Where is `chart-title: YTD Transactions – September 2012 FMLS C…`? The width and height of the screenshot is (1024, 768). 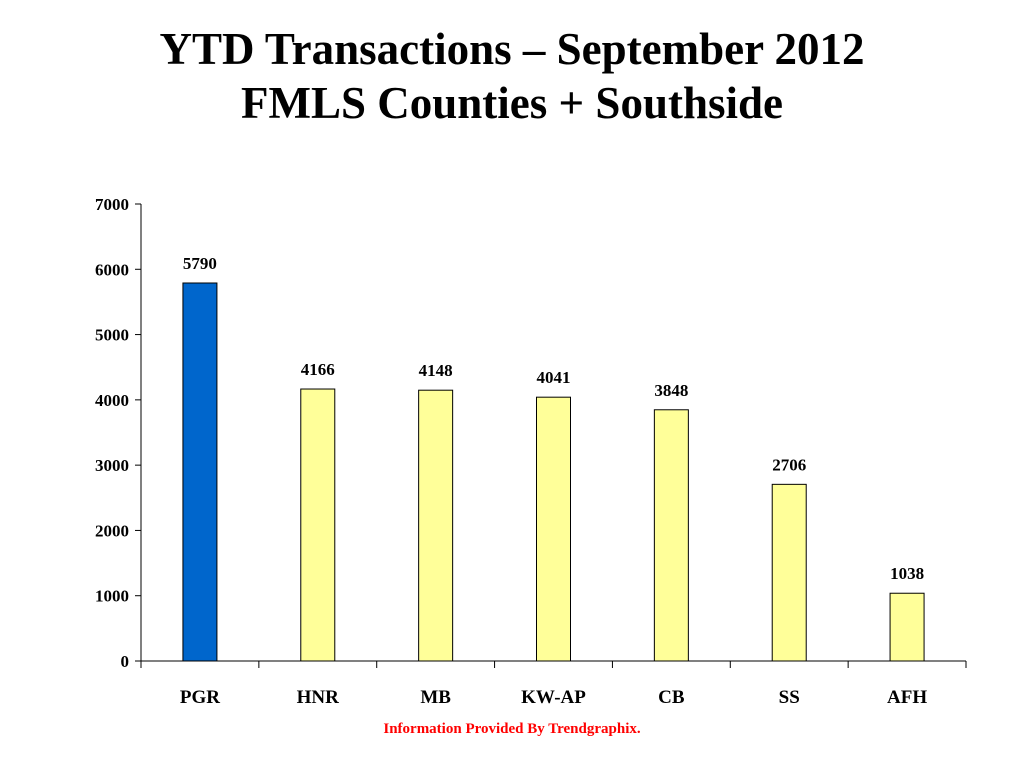
chart-title: YTD Transactions – September 2012 FMLS C… is located at coordinates (512, 76).